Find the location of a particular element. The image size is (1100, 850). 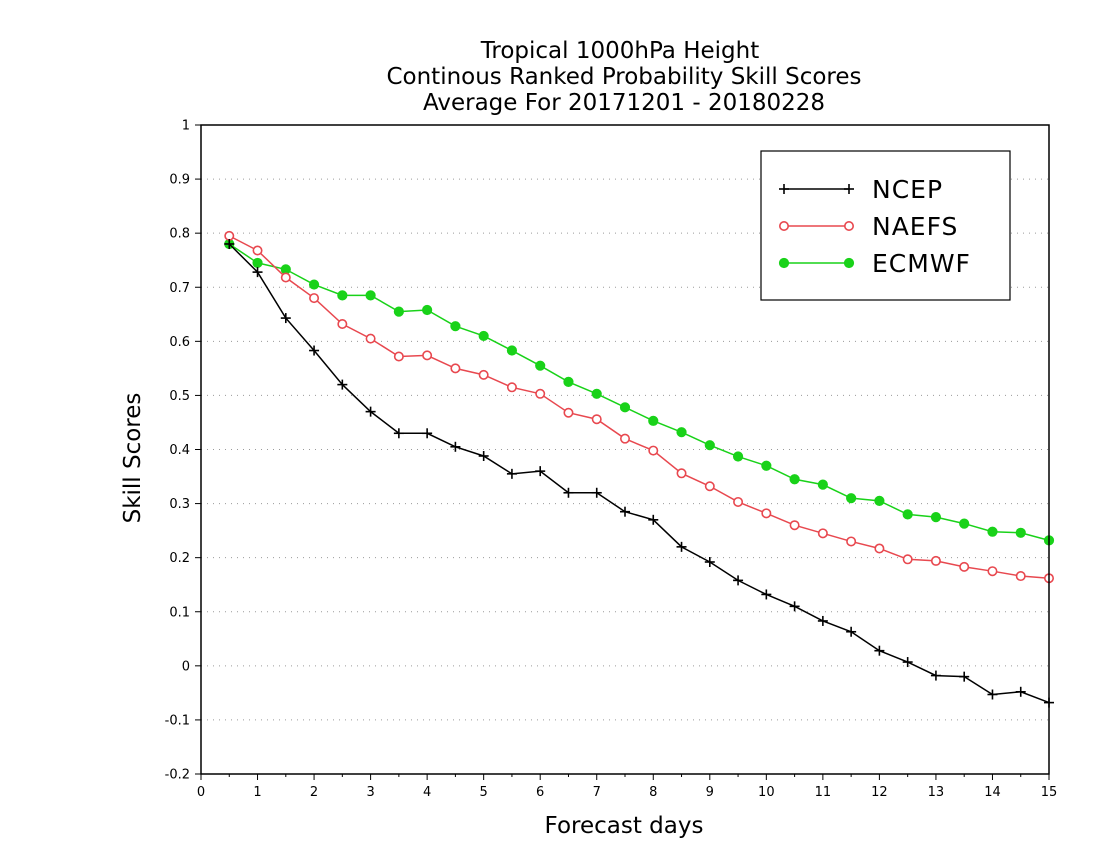

legend-item-naefs: NAEFS is located at coordinates (867, 226).